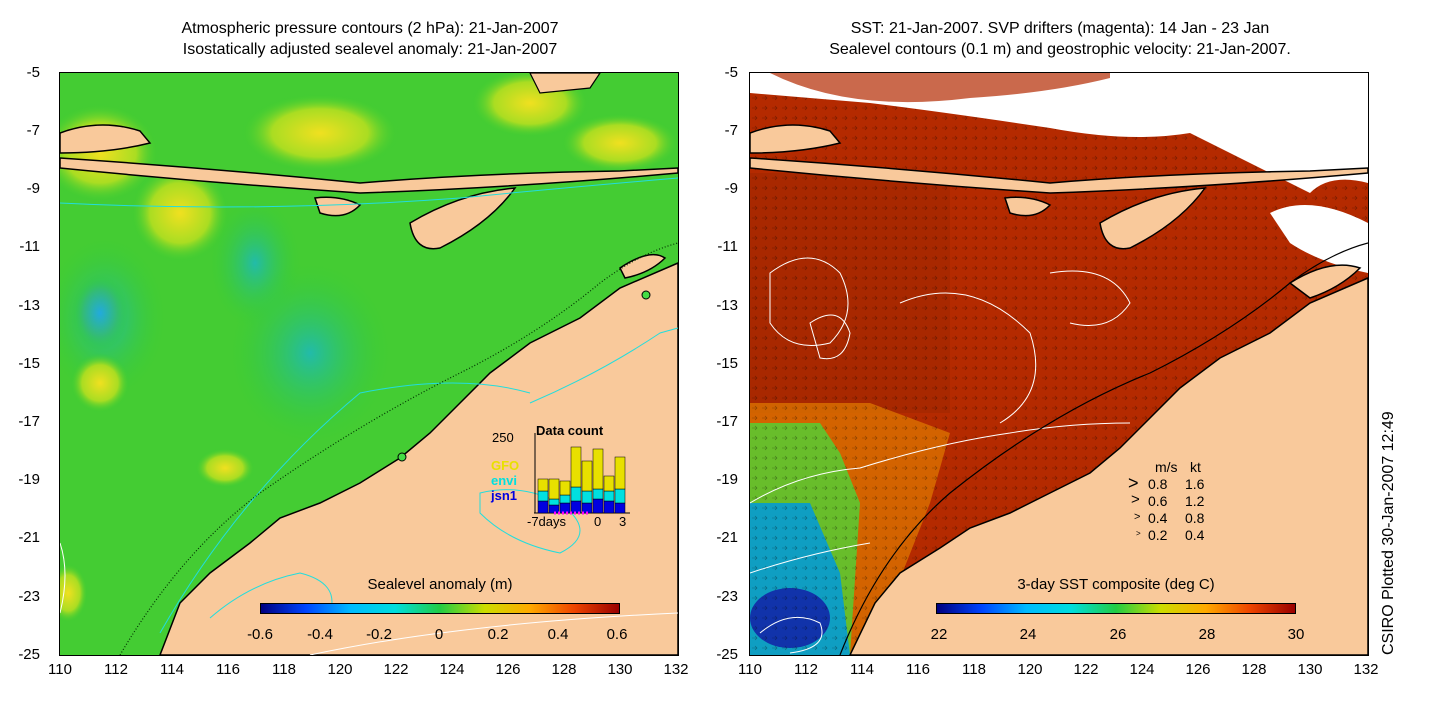 This screenshot has height=720, width=1440. Describe the element at coordinates (727, 479) in the screenshot. I see `right-ytick: -19` at that location.